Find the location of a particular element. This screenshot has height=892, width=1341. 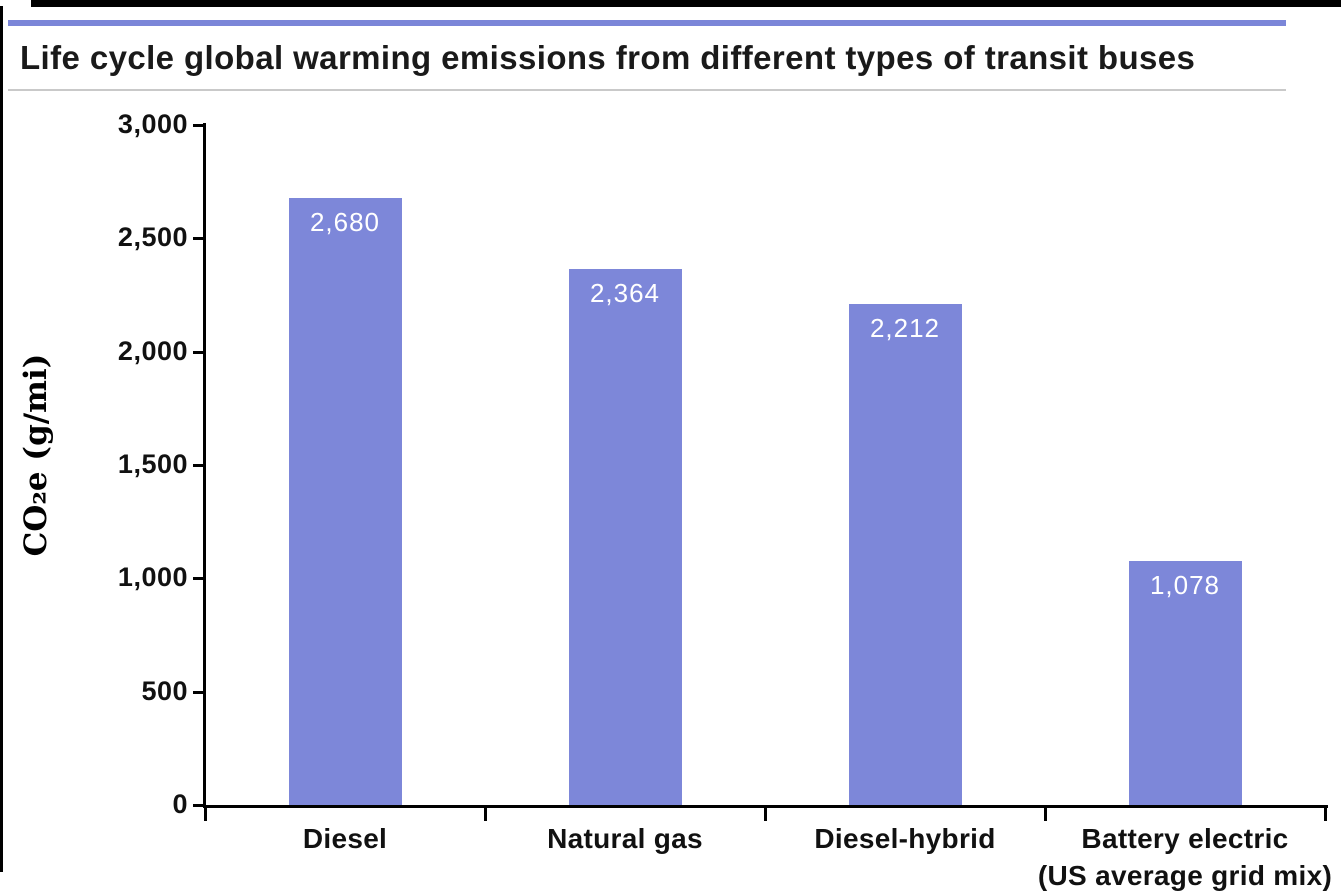

y-tick-label: 2,500 is located at coordinates (152, 237).